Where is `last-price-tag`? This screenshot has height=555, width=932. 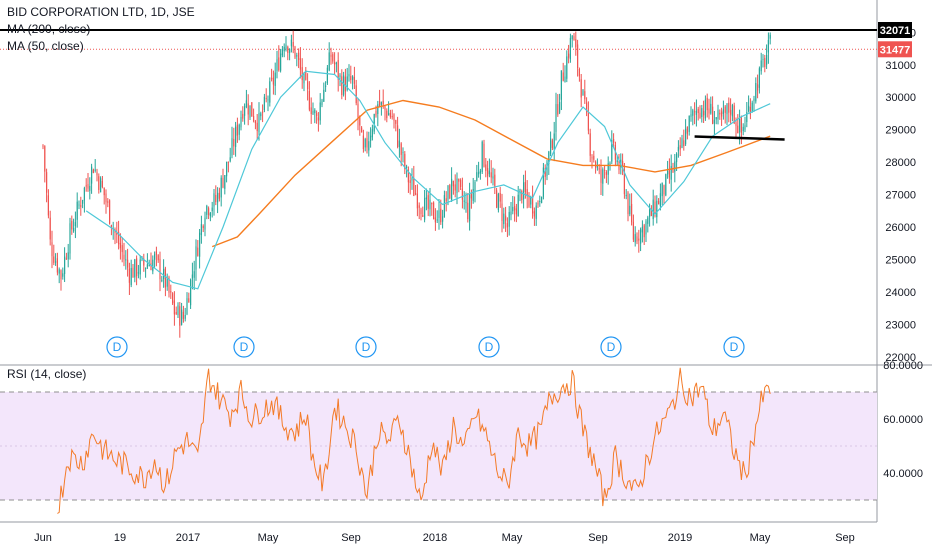 last-price-tag is located at coordinates (895, 49).